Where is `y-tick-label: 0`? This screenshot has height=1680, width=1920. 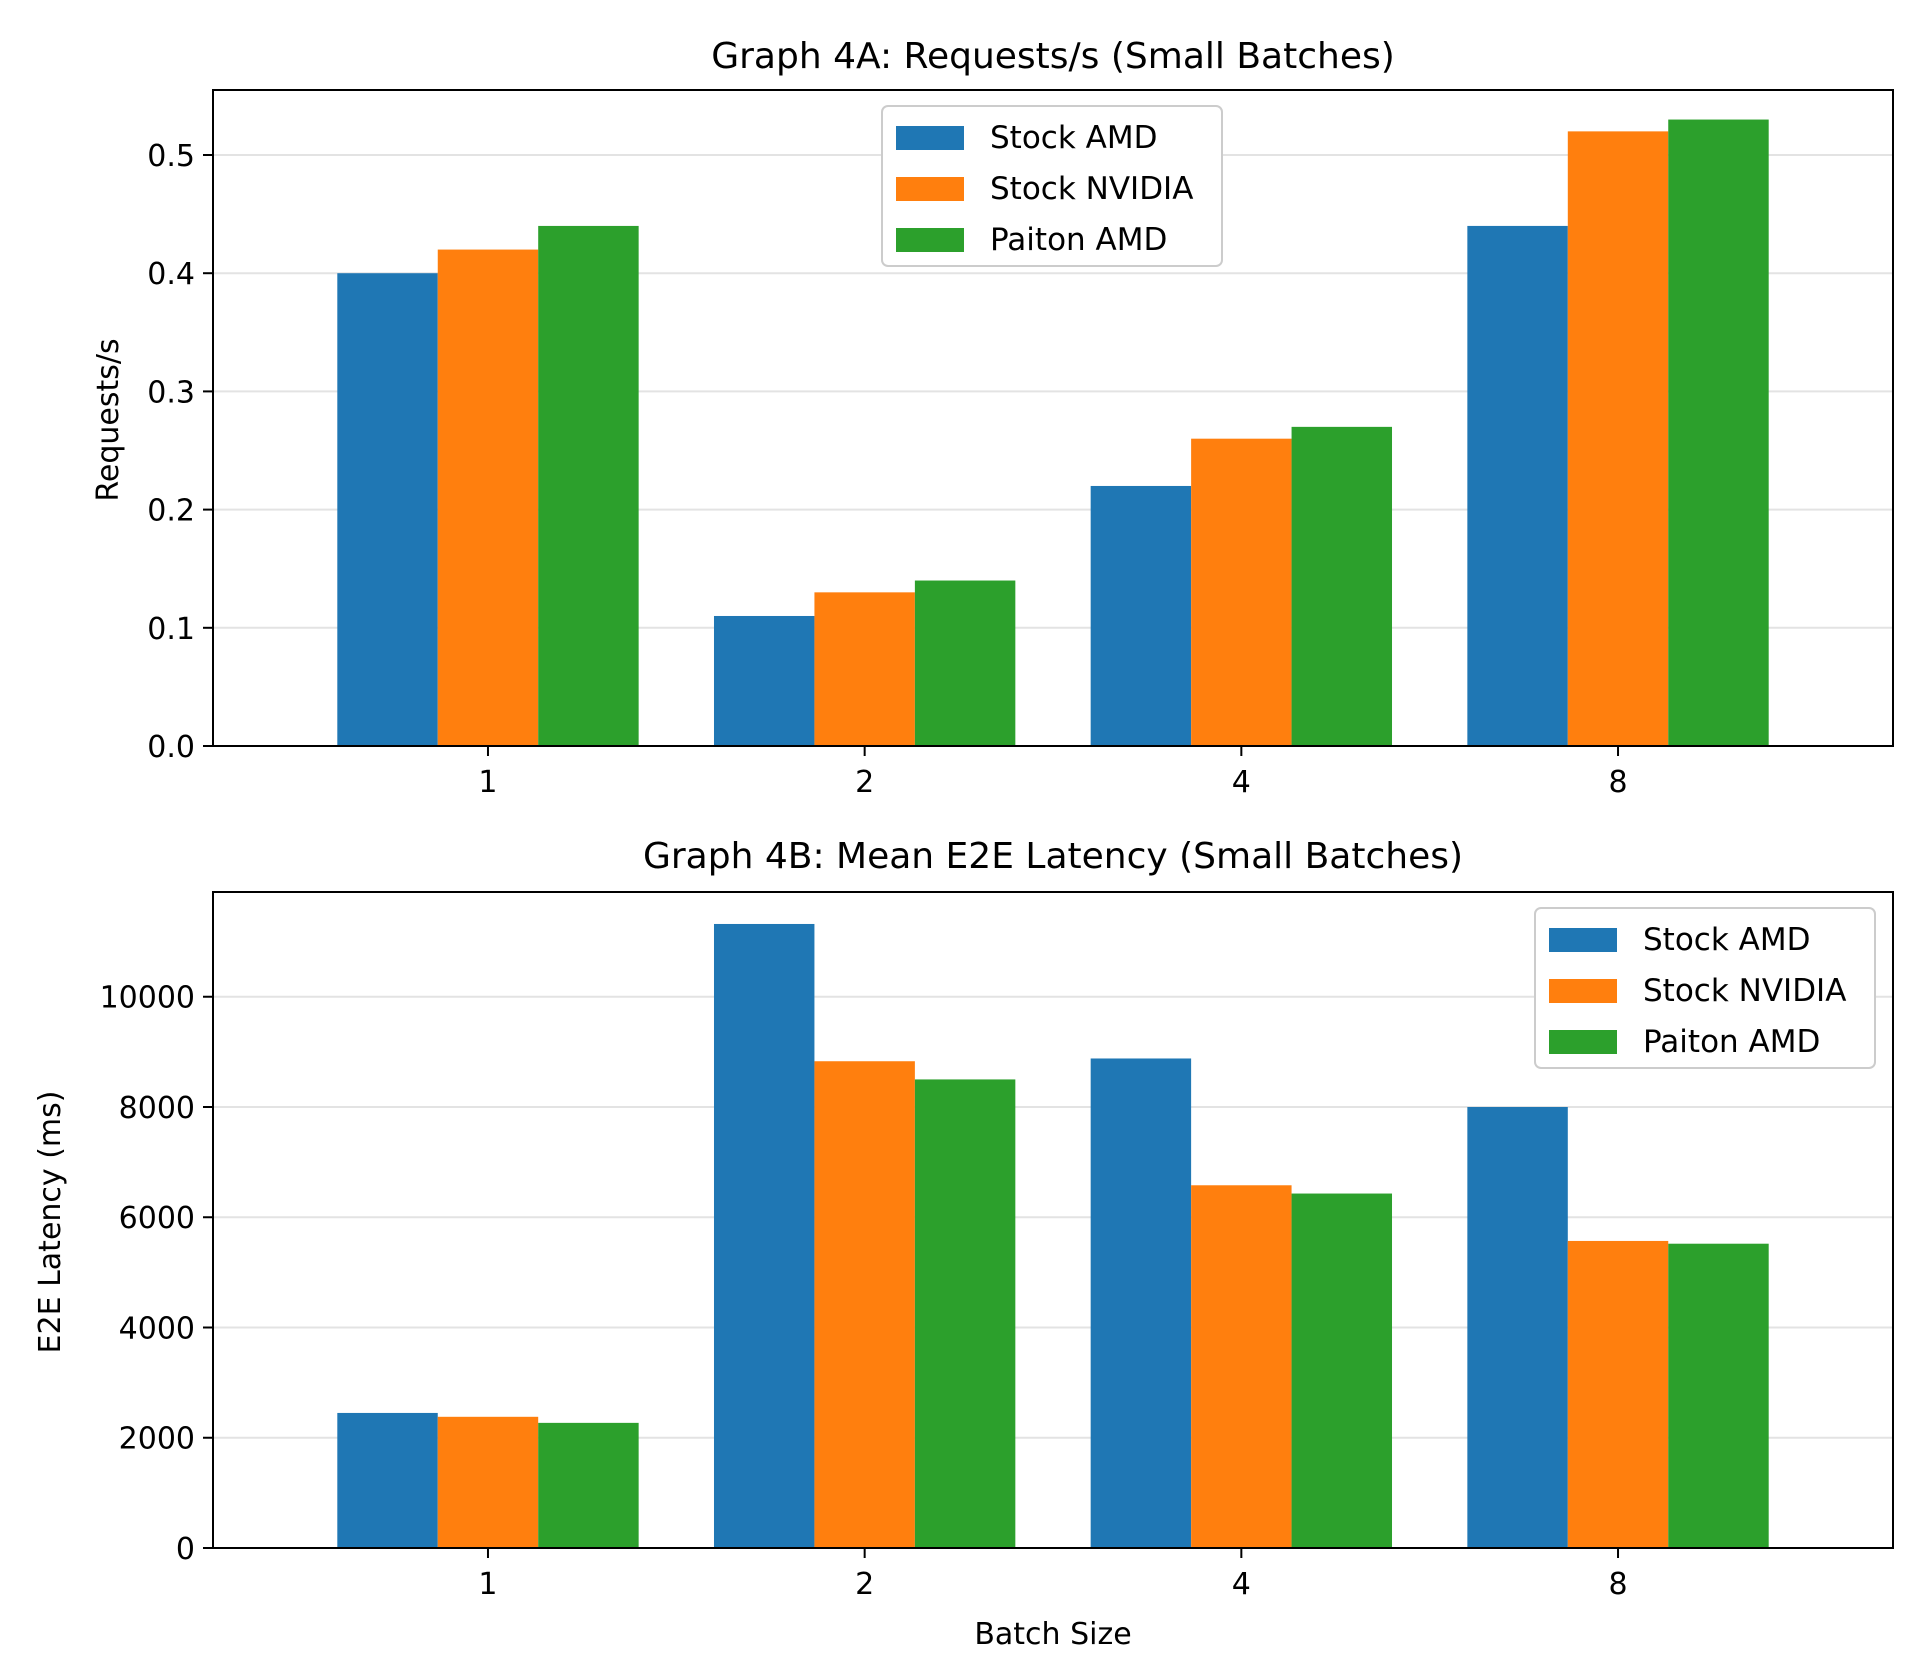 y-tick-label: 0 is located at coordinates (185, 1549).